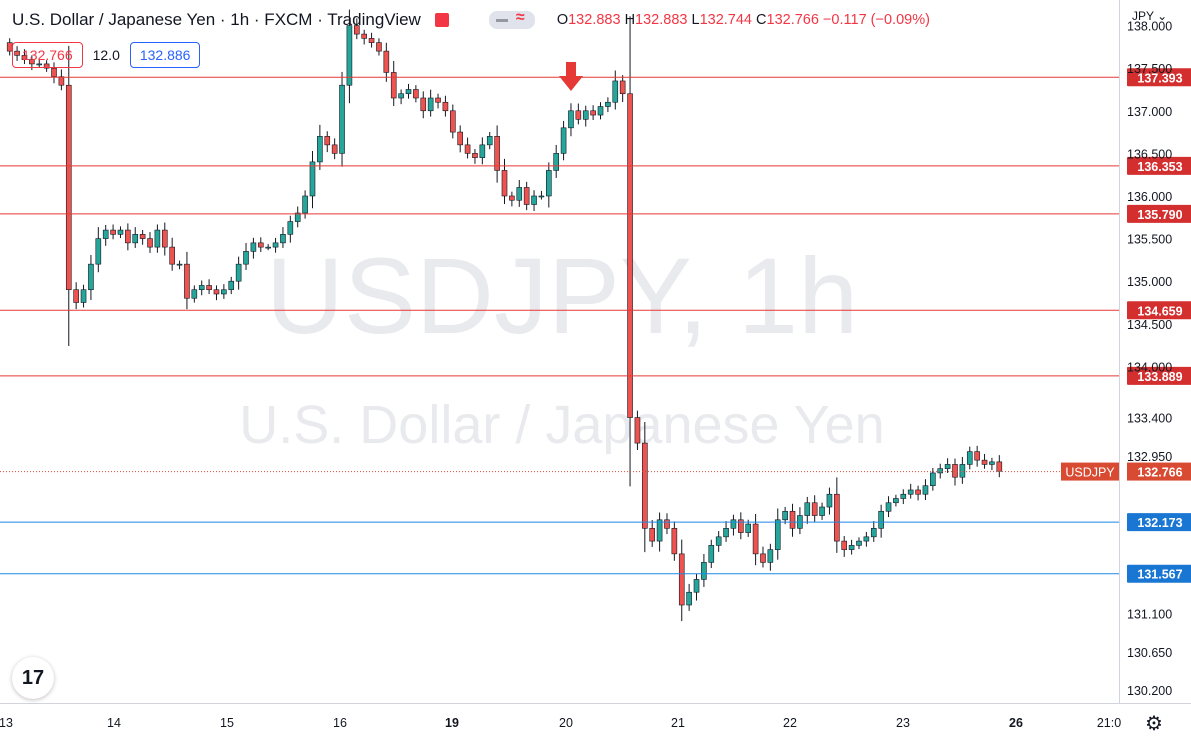 The image size is (1191, 738). I want to click on gear-icon: ⚙, so click(1154, 724).